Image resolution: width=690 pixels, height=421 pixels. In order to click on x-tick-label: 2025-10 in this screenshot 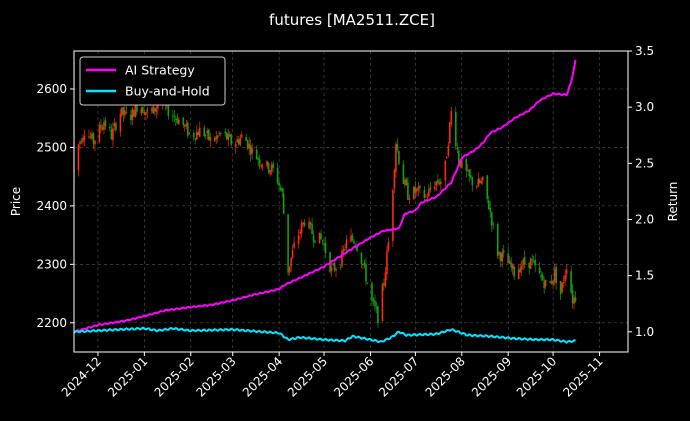, I will do `click(536, 376)`.